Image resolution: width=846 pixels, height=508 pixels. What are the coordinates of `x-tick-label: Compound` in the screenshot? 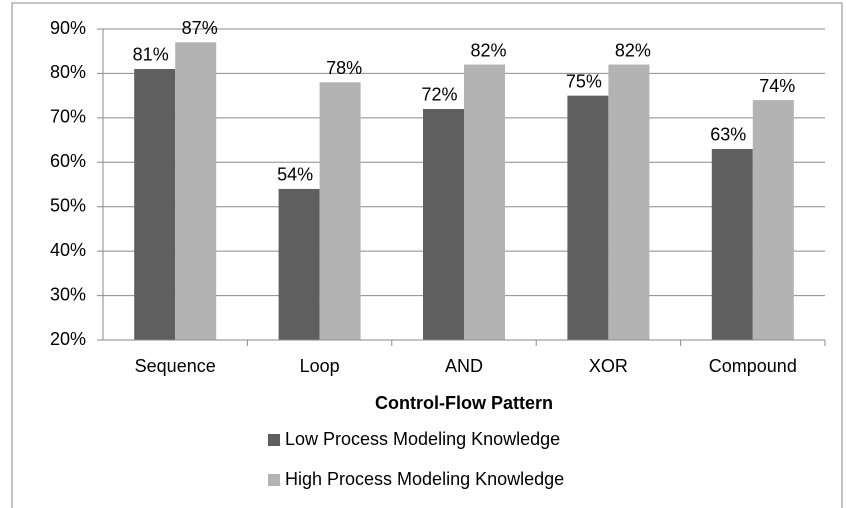 It's located at (753, 366).